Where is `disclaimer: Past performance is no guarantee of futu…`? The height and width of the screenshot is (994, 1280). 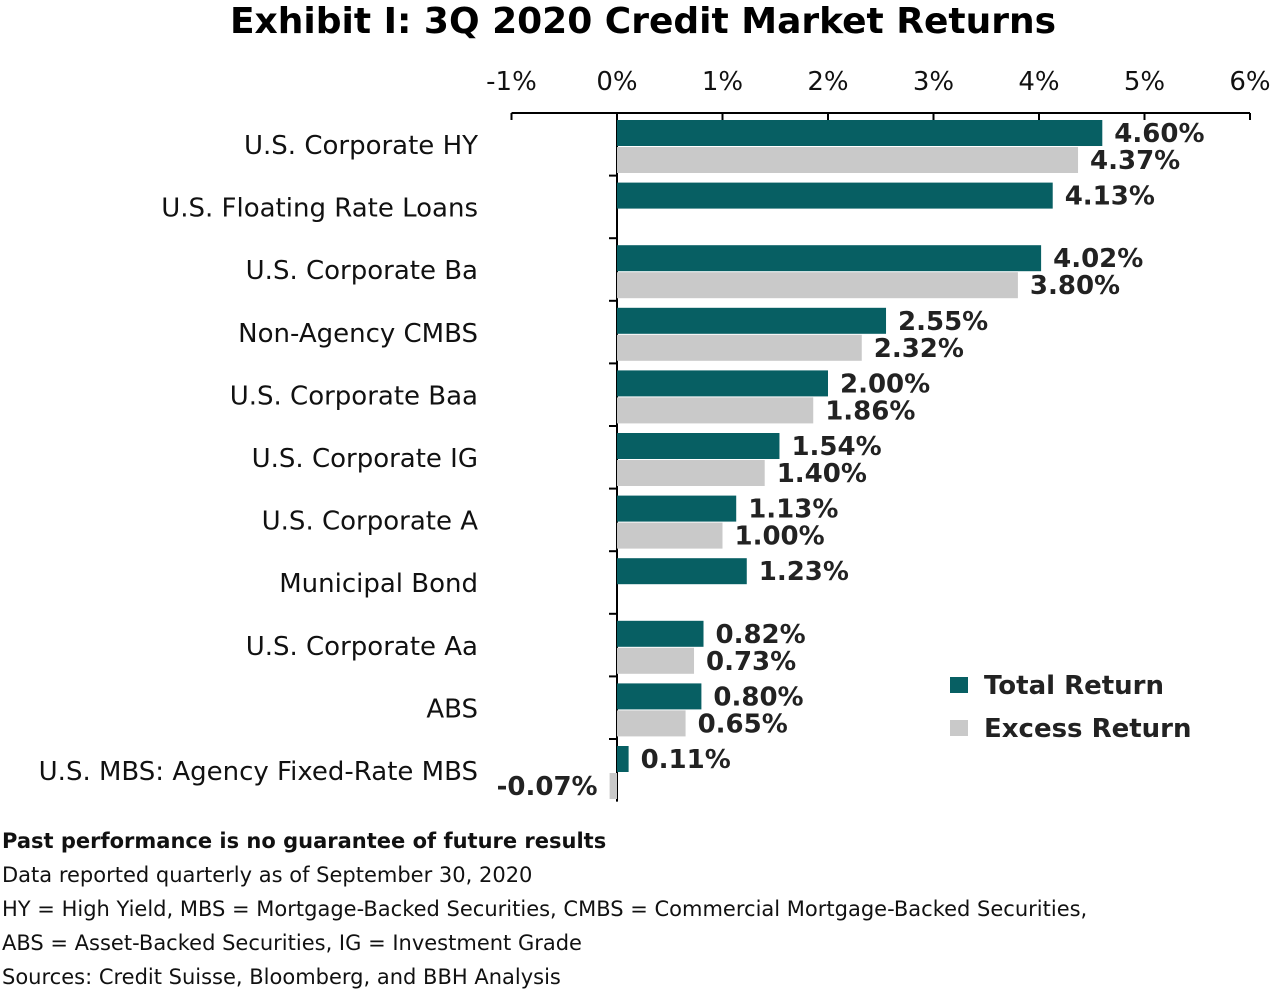
disclaimer: Past performance is no guarantee of futu… is located at coordinates (304, 841).